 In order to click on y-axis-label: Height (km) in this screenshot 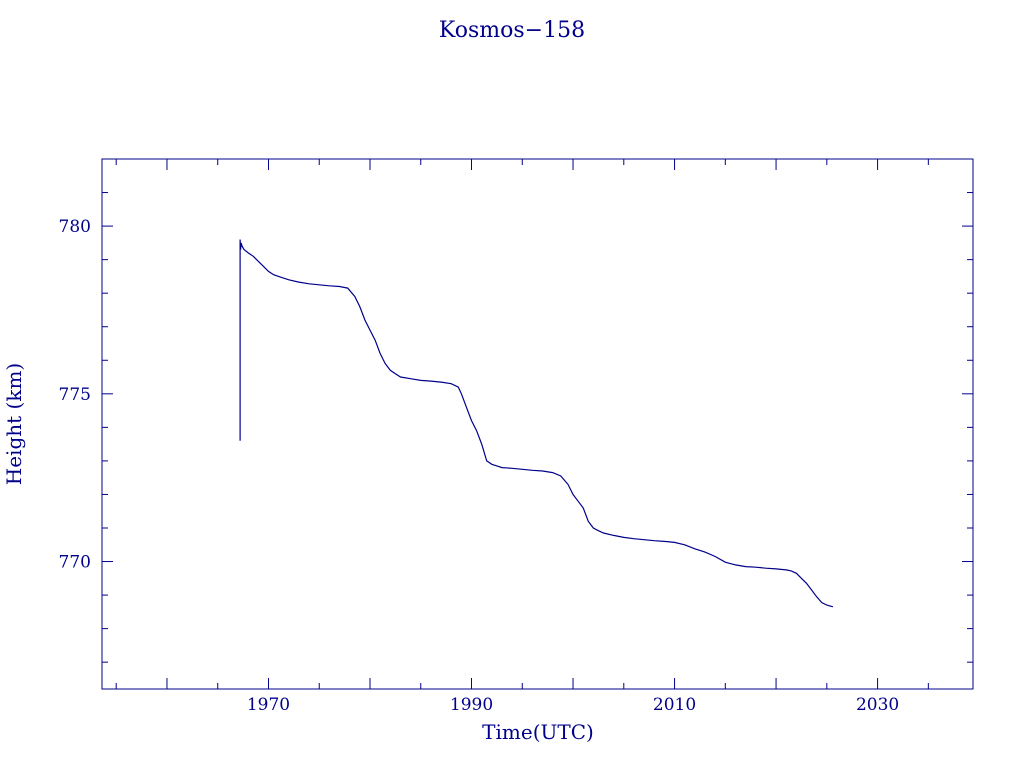, I will do `click(14, 424)`.